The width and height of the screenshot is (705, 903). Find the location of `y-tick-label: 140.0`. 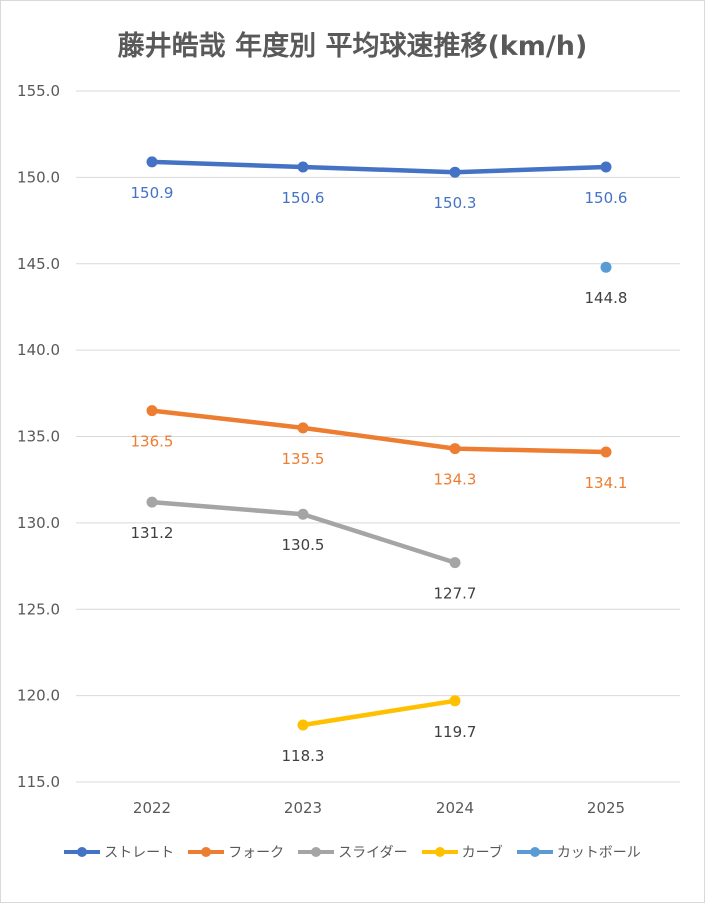

y-tick-label: 140.0 is located at coordinates (38, 350).